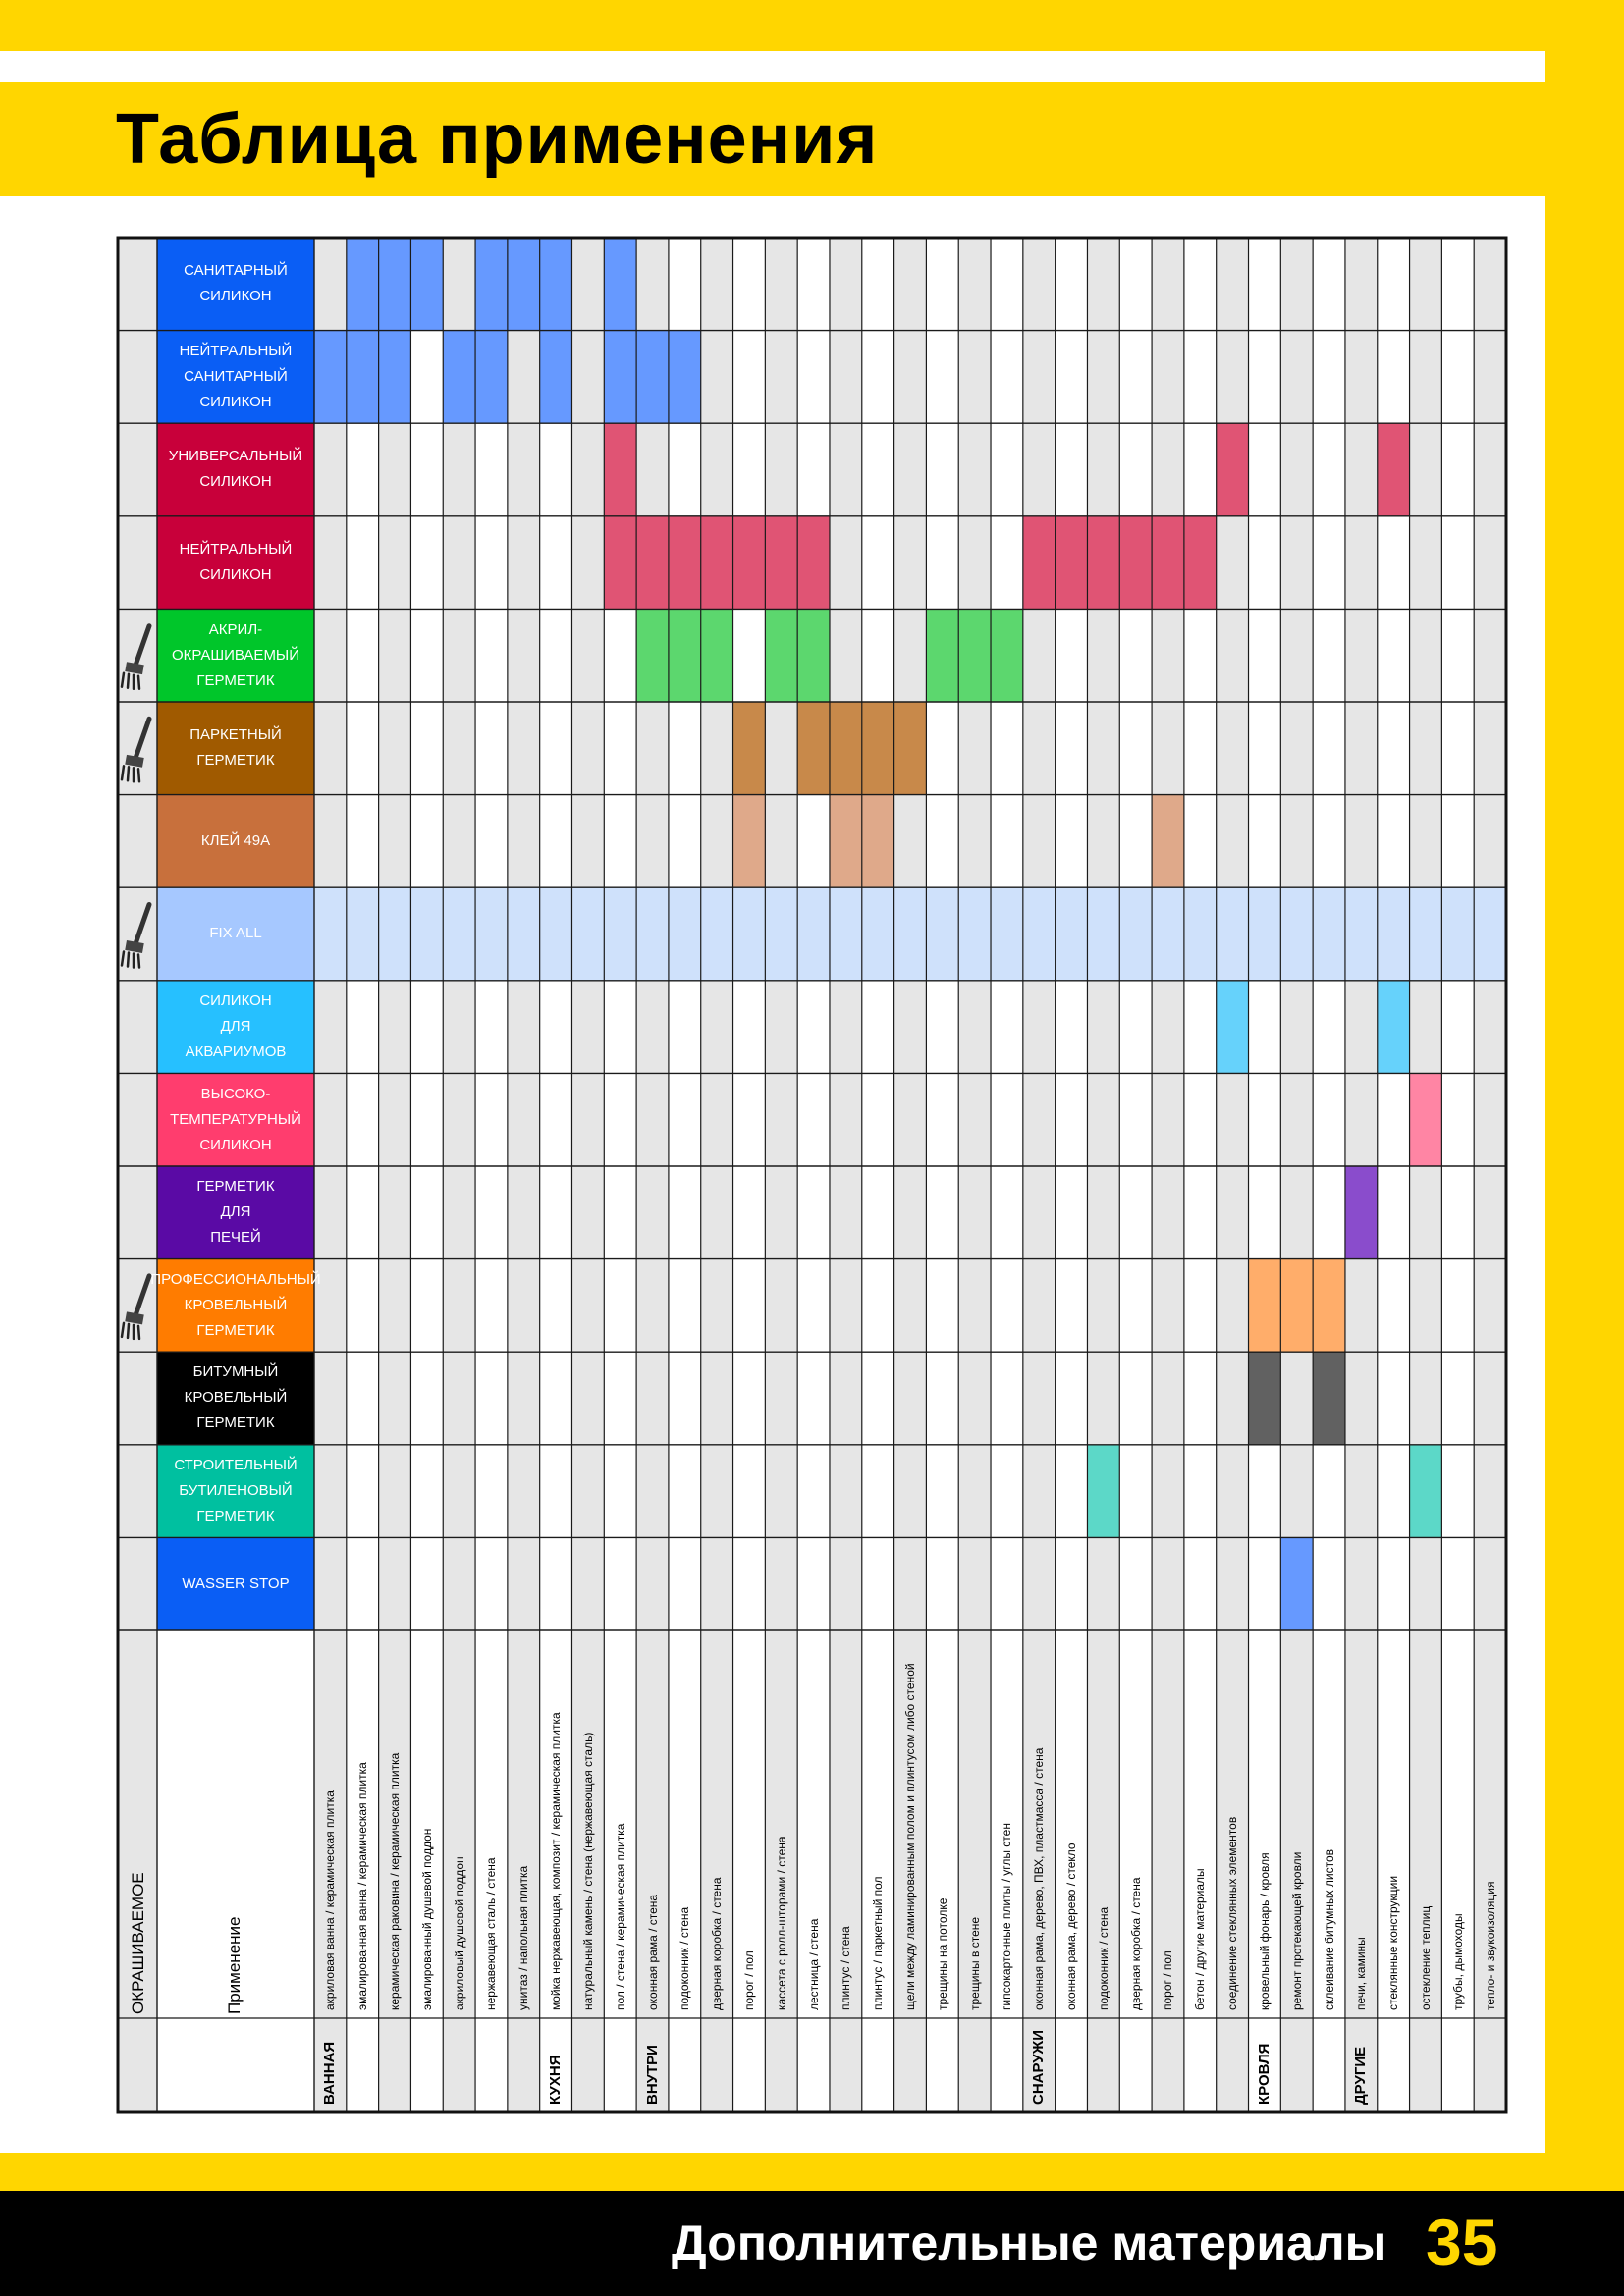 This screenshot has height=2296, width=1624. Describe the element at coordinates (1490, 1945) in the screenshot. I see `application-label: тепло- и звукоизоляция` at that location.